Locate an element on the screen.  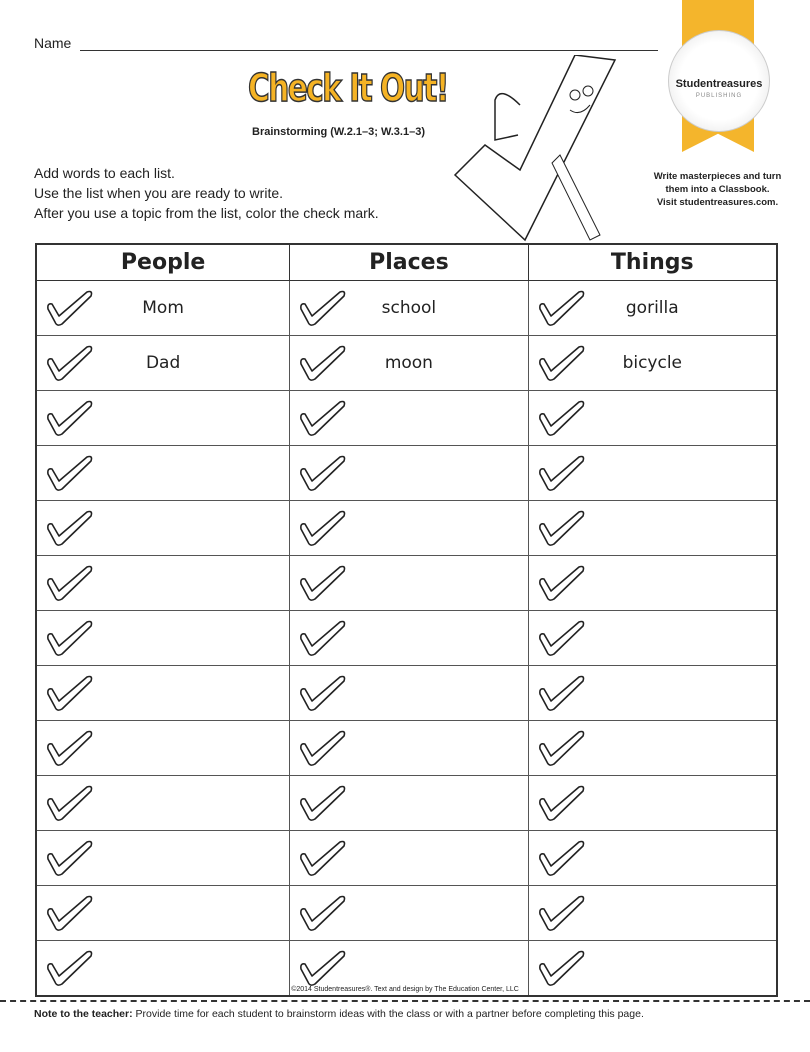
list-cell: moon is located at coordinates (409, 363).